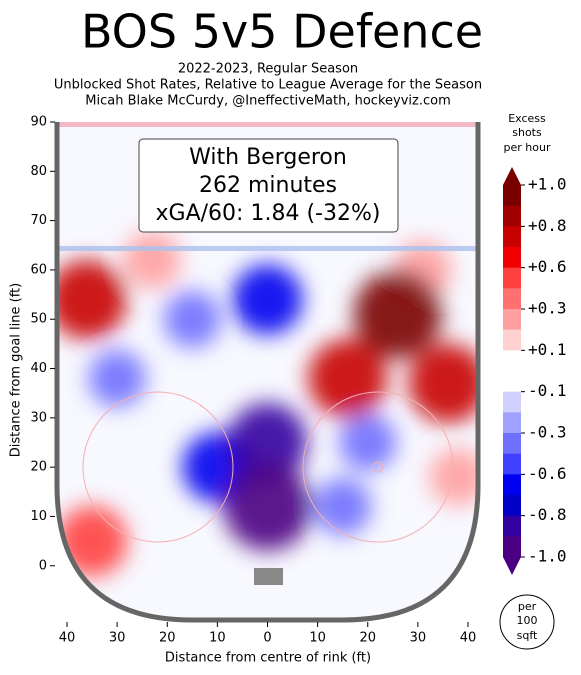 Image resolution: width=581 pixels, height=675 pixels. Describe the element at coordinates (527, 132) in the screenshot. I see `colorbar-title: shots` at that location.